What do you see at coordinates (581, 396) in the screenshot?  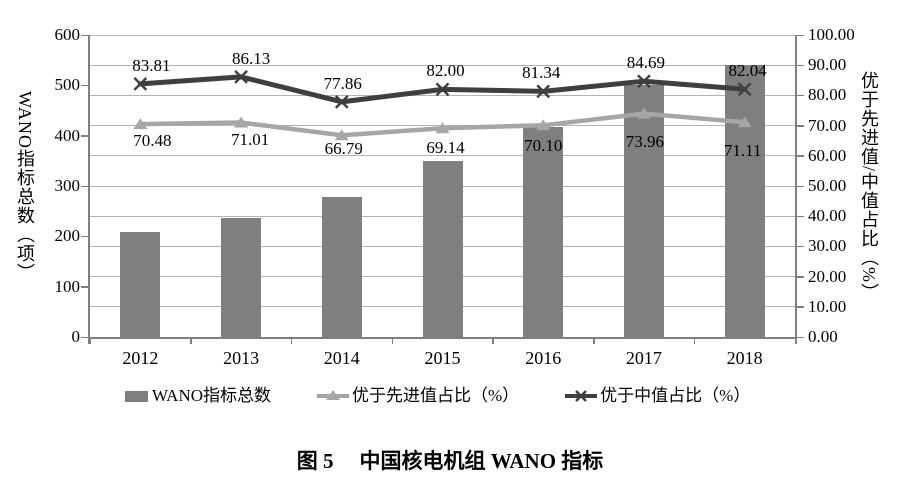 I see `x-marker-line-icon` at bounding box center [581, 396].